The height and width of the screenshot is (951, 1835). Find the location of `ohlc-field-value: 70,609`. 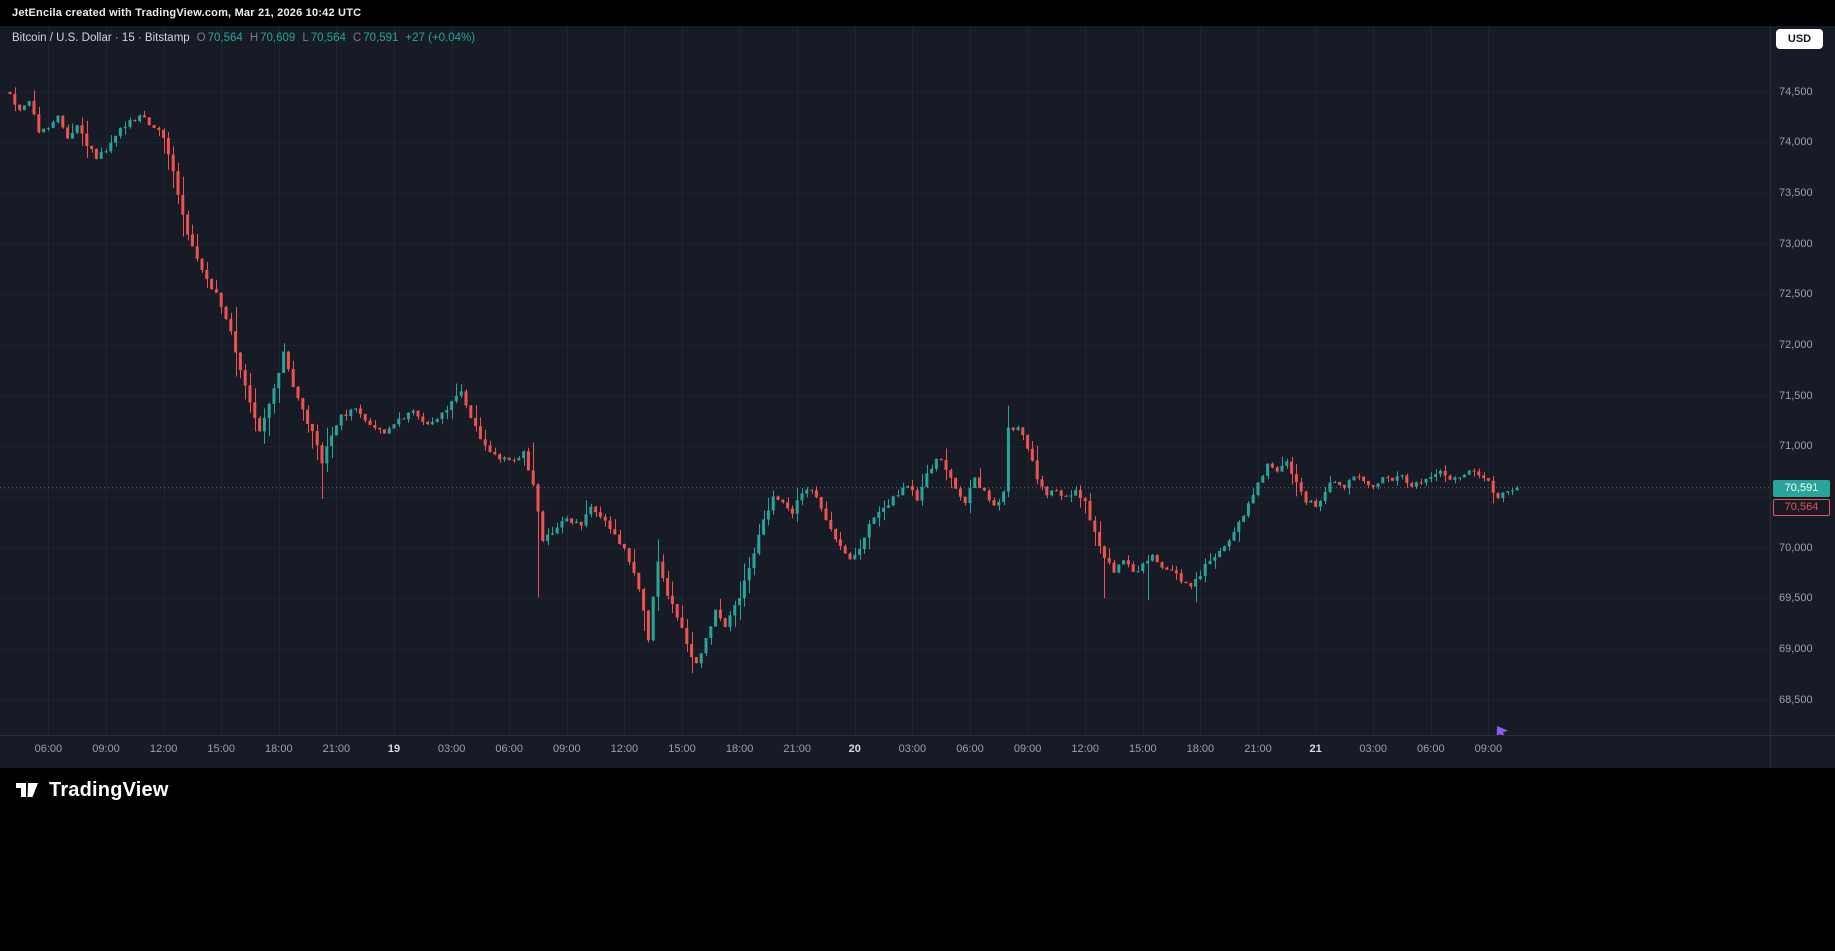

ohlc-field-value: 70,609 is located at coordinates (278, 38).